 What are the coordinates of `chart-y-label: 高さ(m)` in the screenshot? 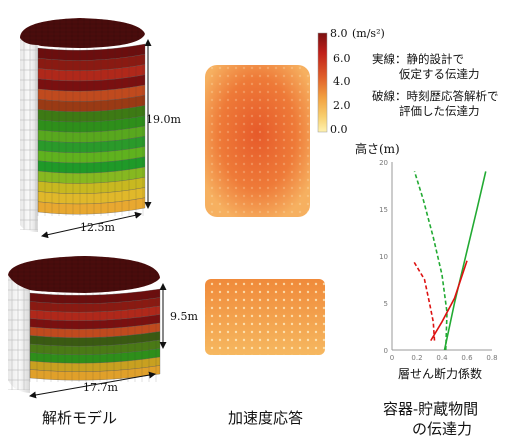 It's located at (377, 149).